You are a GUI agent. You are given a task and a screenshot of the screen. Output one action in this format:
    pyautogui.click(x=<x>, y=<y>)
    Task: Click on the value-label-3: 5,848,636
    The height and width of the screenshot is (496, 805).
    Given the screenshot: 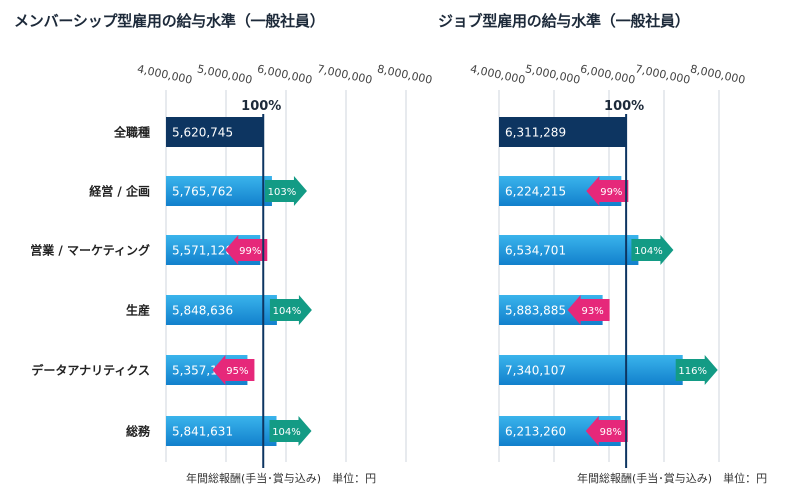 What is the action you would take?
    pyautogui.click(x=202, y=311)
    